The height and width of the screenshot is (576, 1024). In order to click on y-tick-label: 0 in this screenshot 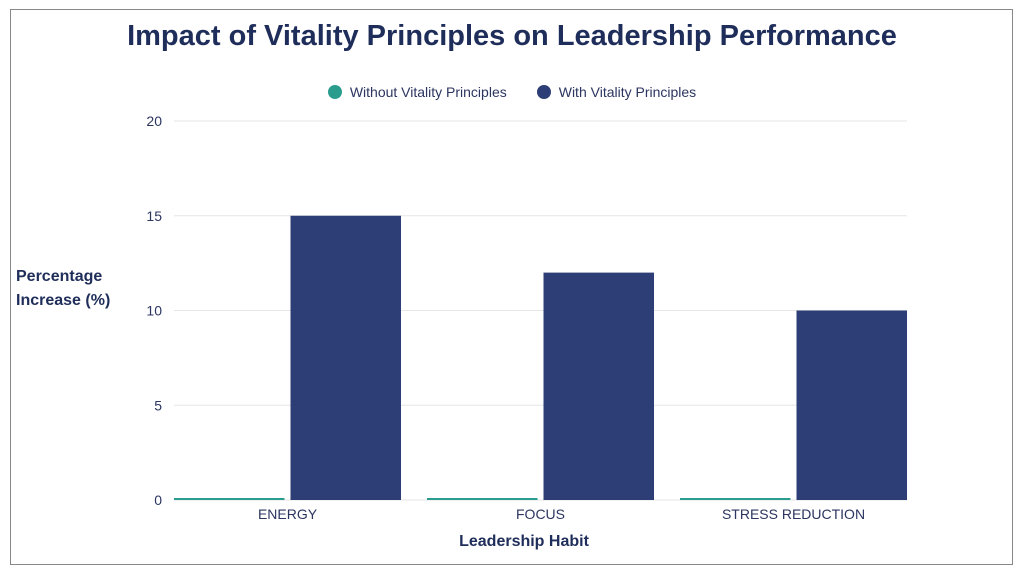, I will do `click(158, 500)`.